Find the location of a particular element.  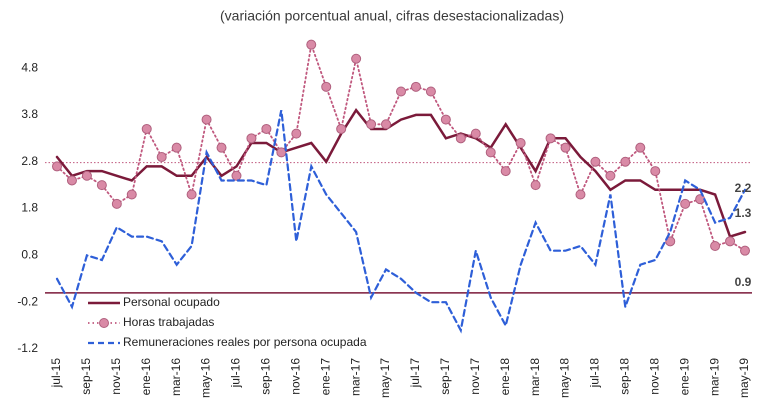

x-tick-label: may-18 is located at coordinates (565, 378).